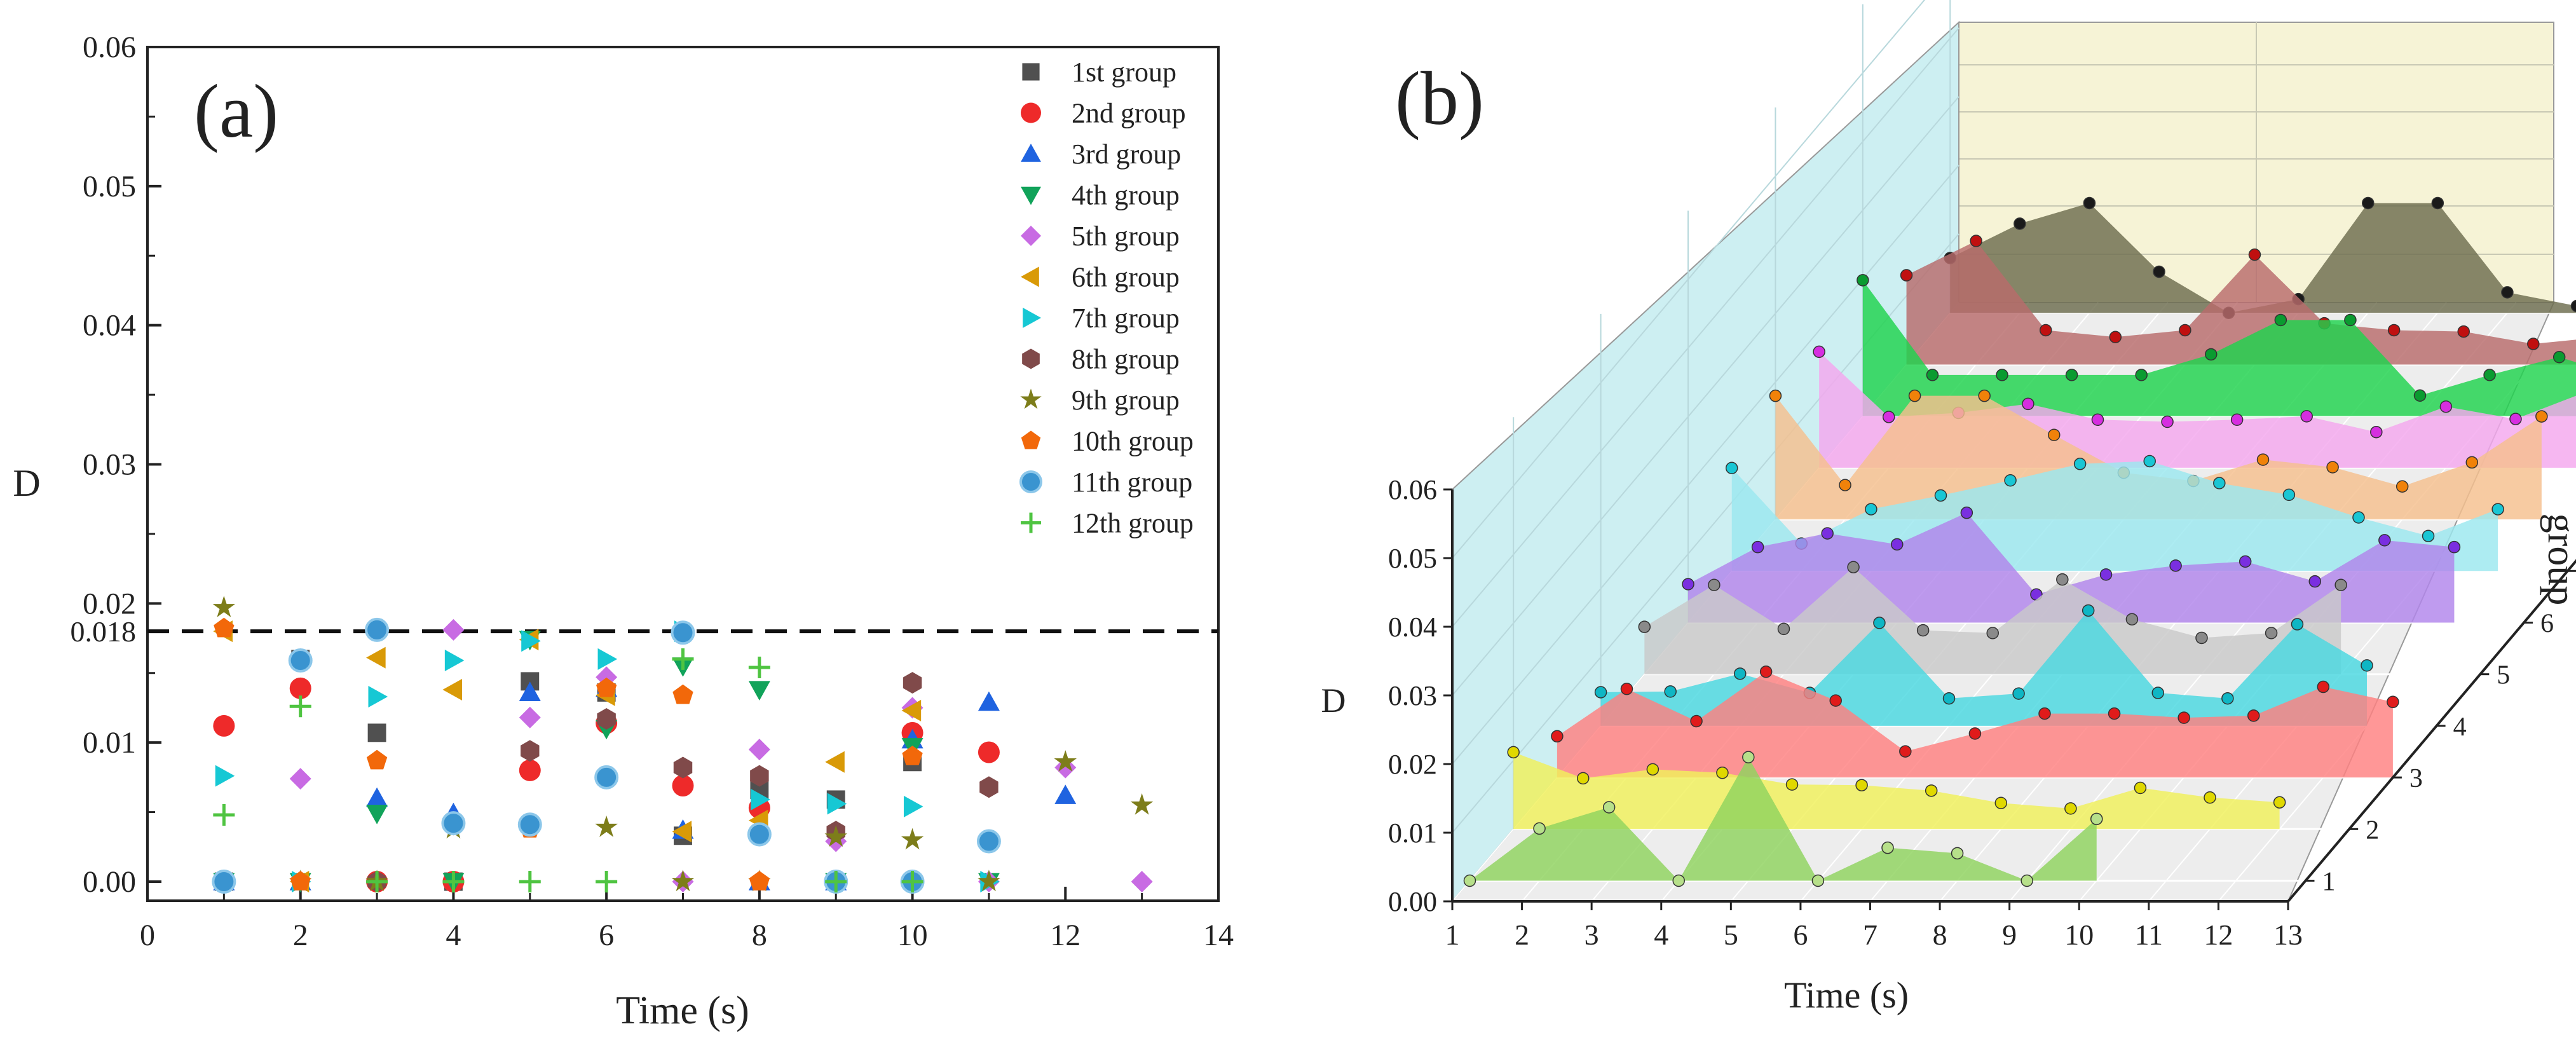 The height and width of the screenshot is (1052, 2576). Describe the element at coordinates (1133, 523) in the screenshot. I see `legend-label: 12th group` at that location.